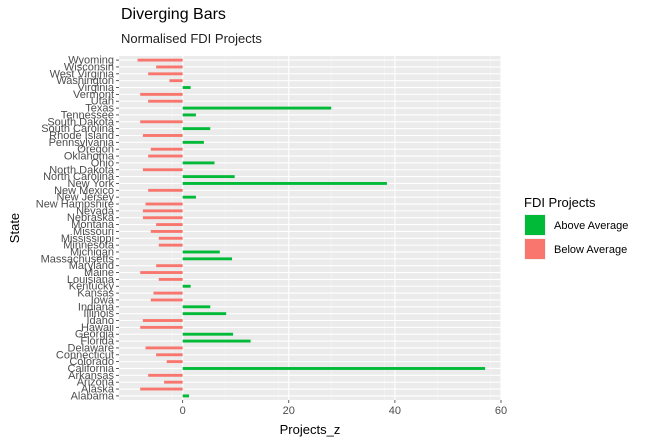 The height and width of the screenshot is (444, 650). I want to click on y-tick-label: Kentucky, so click(92, 287).